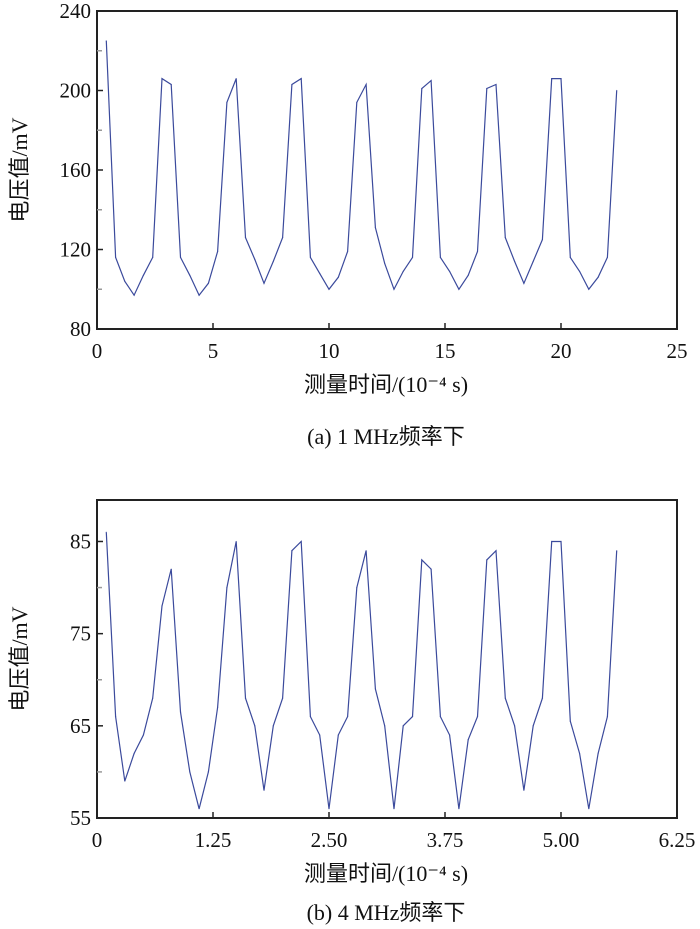  Describe the element at coordinates (445, 351) in the screenshot. I see `x-tick-label: 15` at that location.